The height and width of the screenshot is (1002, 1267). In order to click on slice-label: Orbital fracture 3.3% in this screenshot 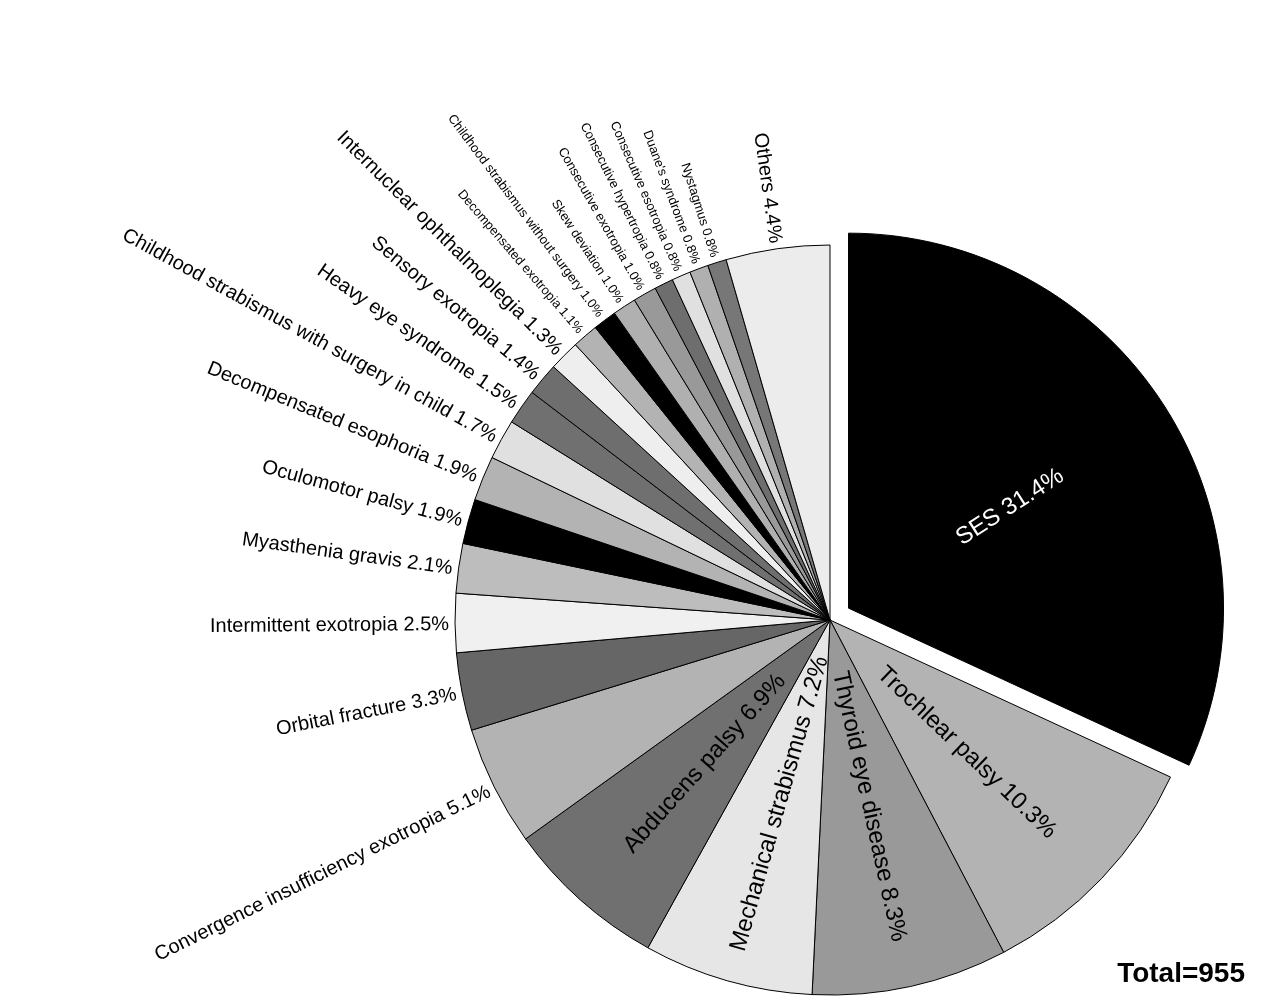, I will do `click(366, 711)`.